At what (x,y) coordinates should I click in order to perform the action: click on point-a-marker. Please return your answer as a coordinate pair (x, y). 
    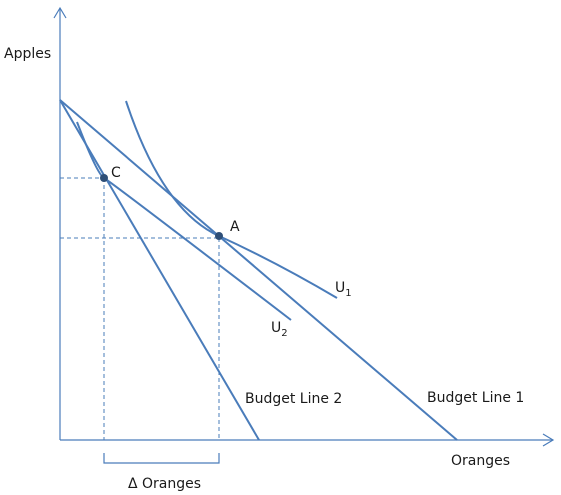
    Looking at the image, I should click on (219, 236).